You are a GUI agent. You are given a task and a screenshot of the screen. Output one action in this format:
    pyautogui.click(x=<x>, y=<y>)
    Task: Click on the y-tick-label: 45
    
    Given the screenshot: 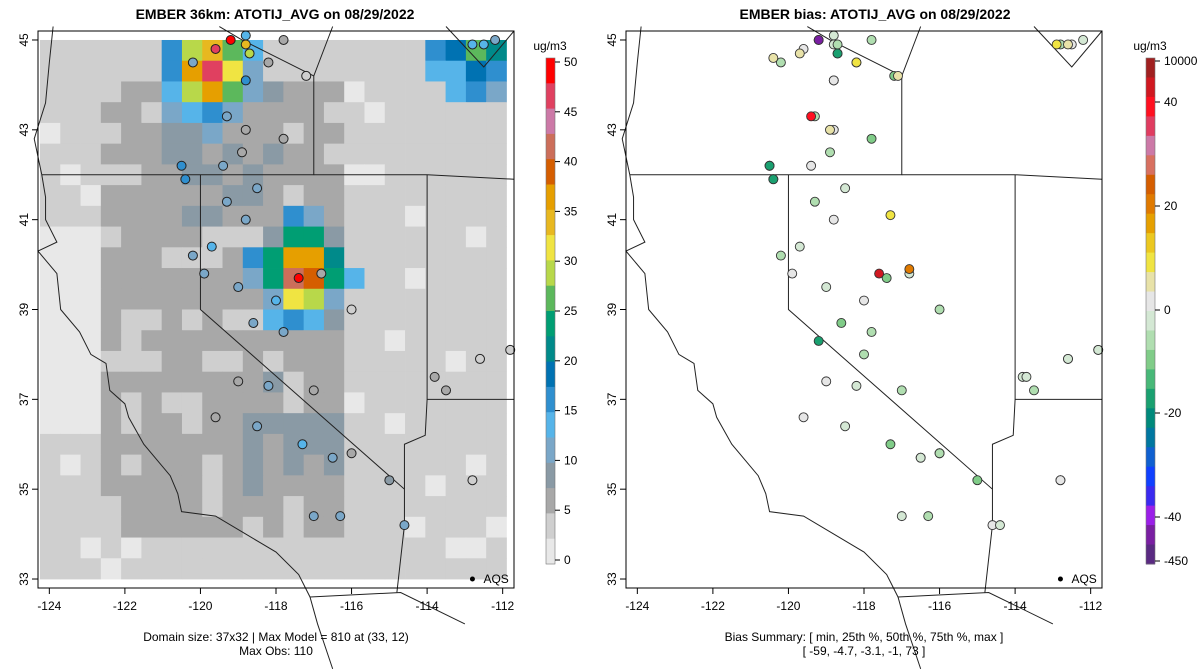 What is the action you would take?
    pyautogui.click(x=612, y=40)
    